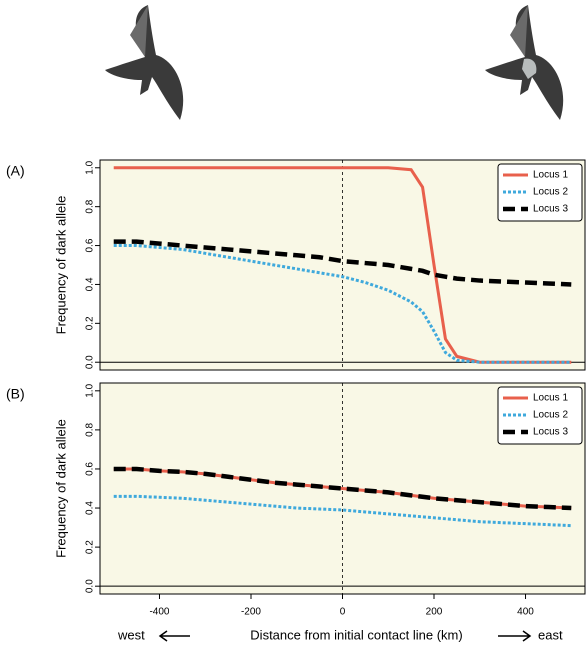 The height and width of the screenshot is (650, 586). I want to click on west-arrow, so click(174, 636).